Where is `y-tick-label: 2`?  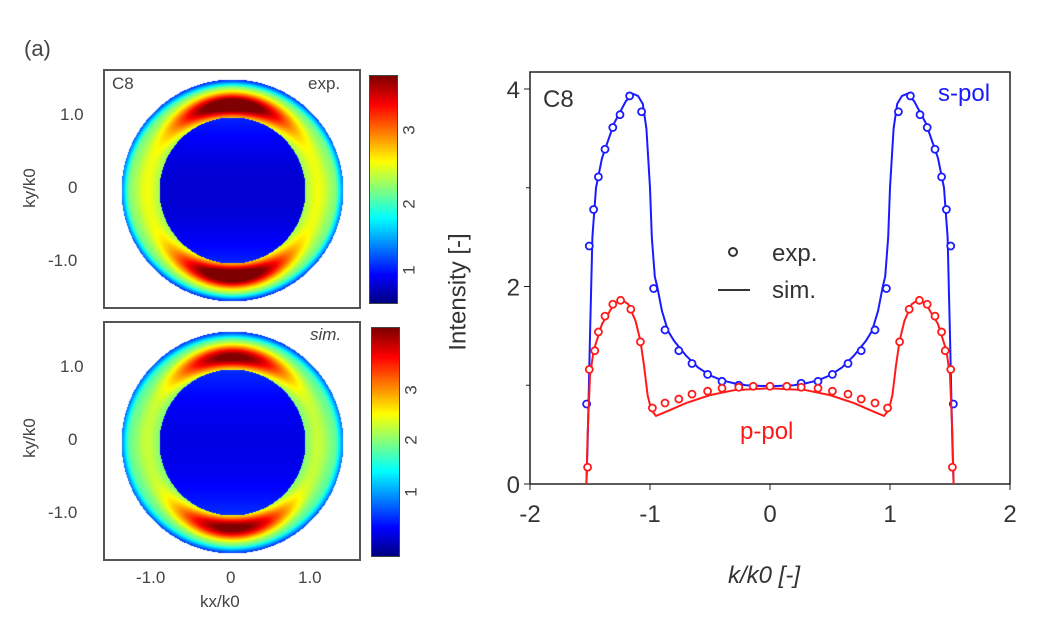
y-tick-label: 2 is located at coordinates (513, 288).